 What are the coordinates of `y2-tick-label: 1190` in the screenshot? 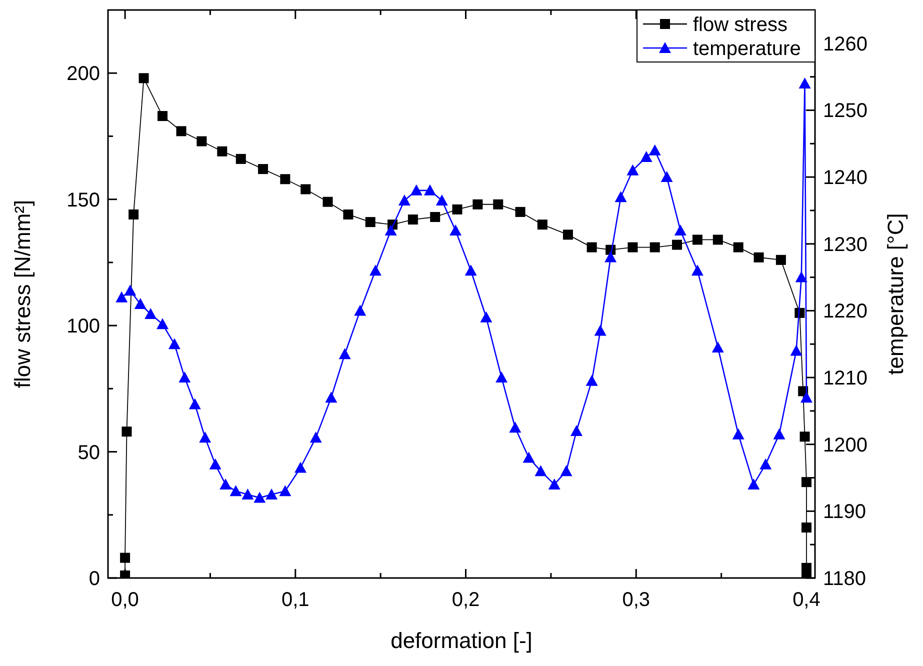 It's located at (844, 512).